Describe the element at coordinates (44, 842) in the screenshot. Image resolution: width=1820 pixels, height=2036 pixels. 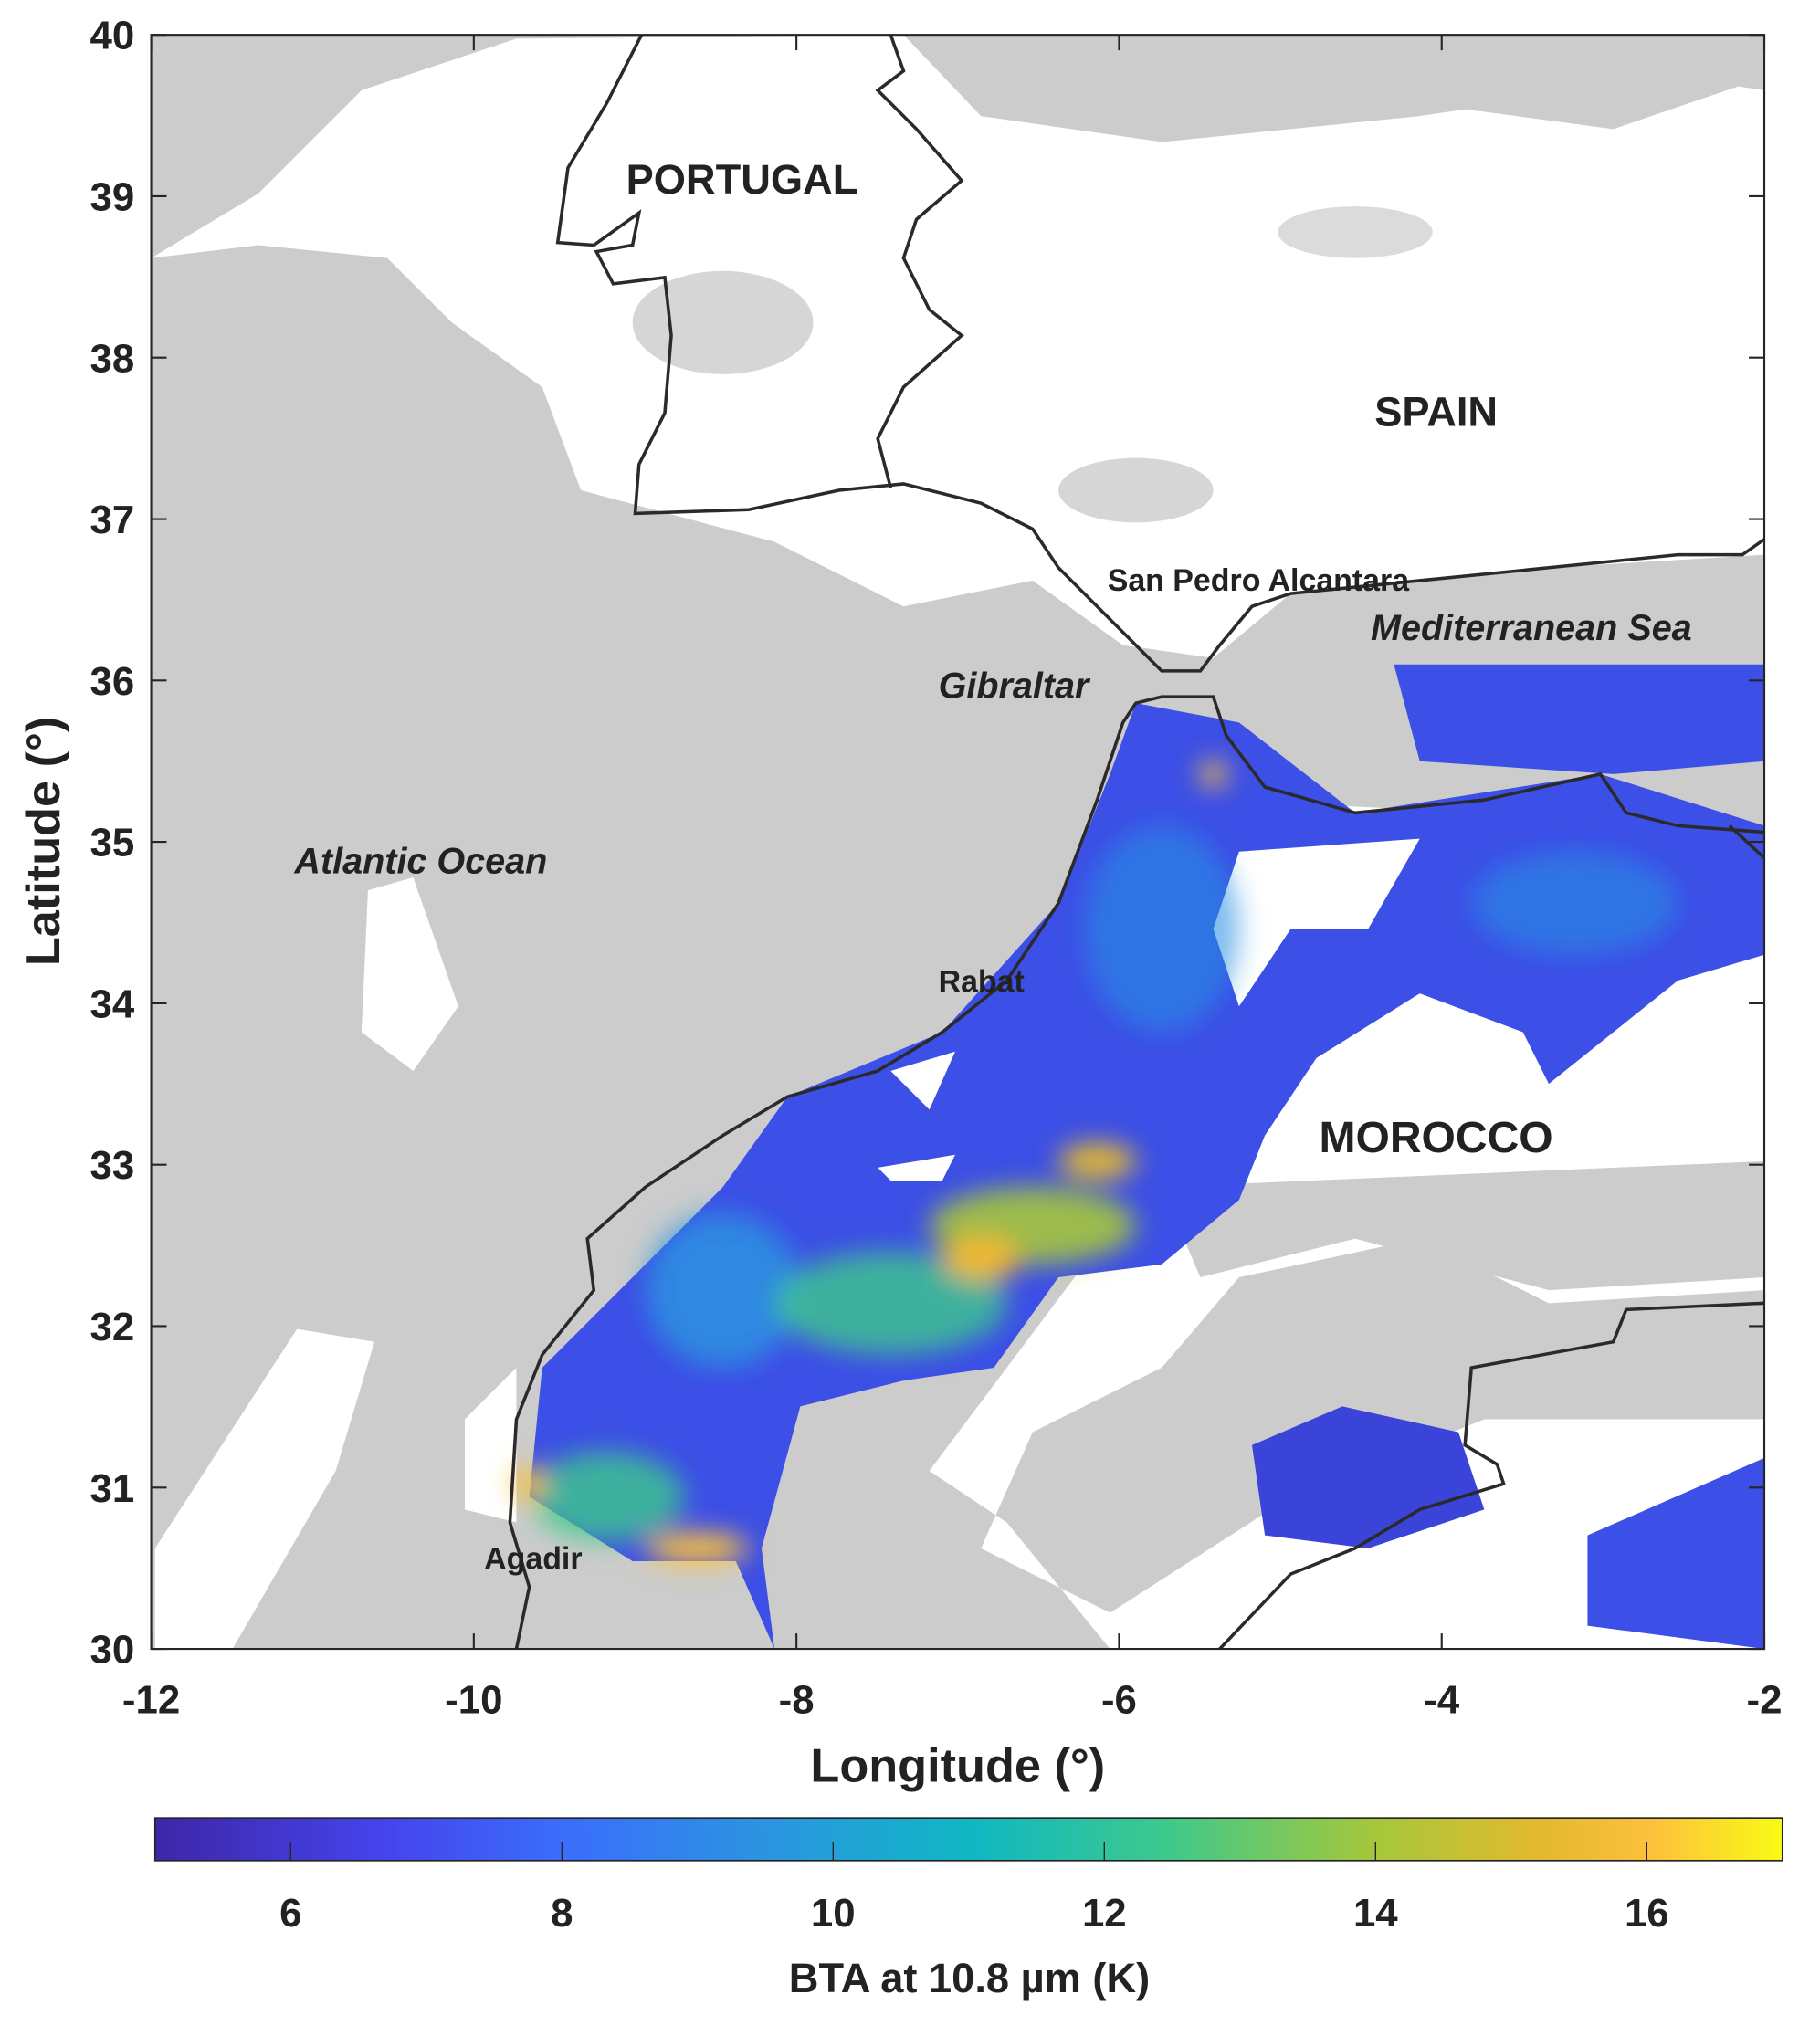
I see `y-axis-label: Latitude (°)` at that location.